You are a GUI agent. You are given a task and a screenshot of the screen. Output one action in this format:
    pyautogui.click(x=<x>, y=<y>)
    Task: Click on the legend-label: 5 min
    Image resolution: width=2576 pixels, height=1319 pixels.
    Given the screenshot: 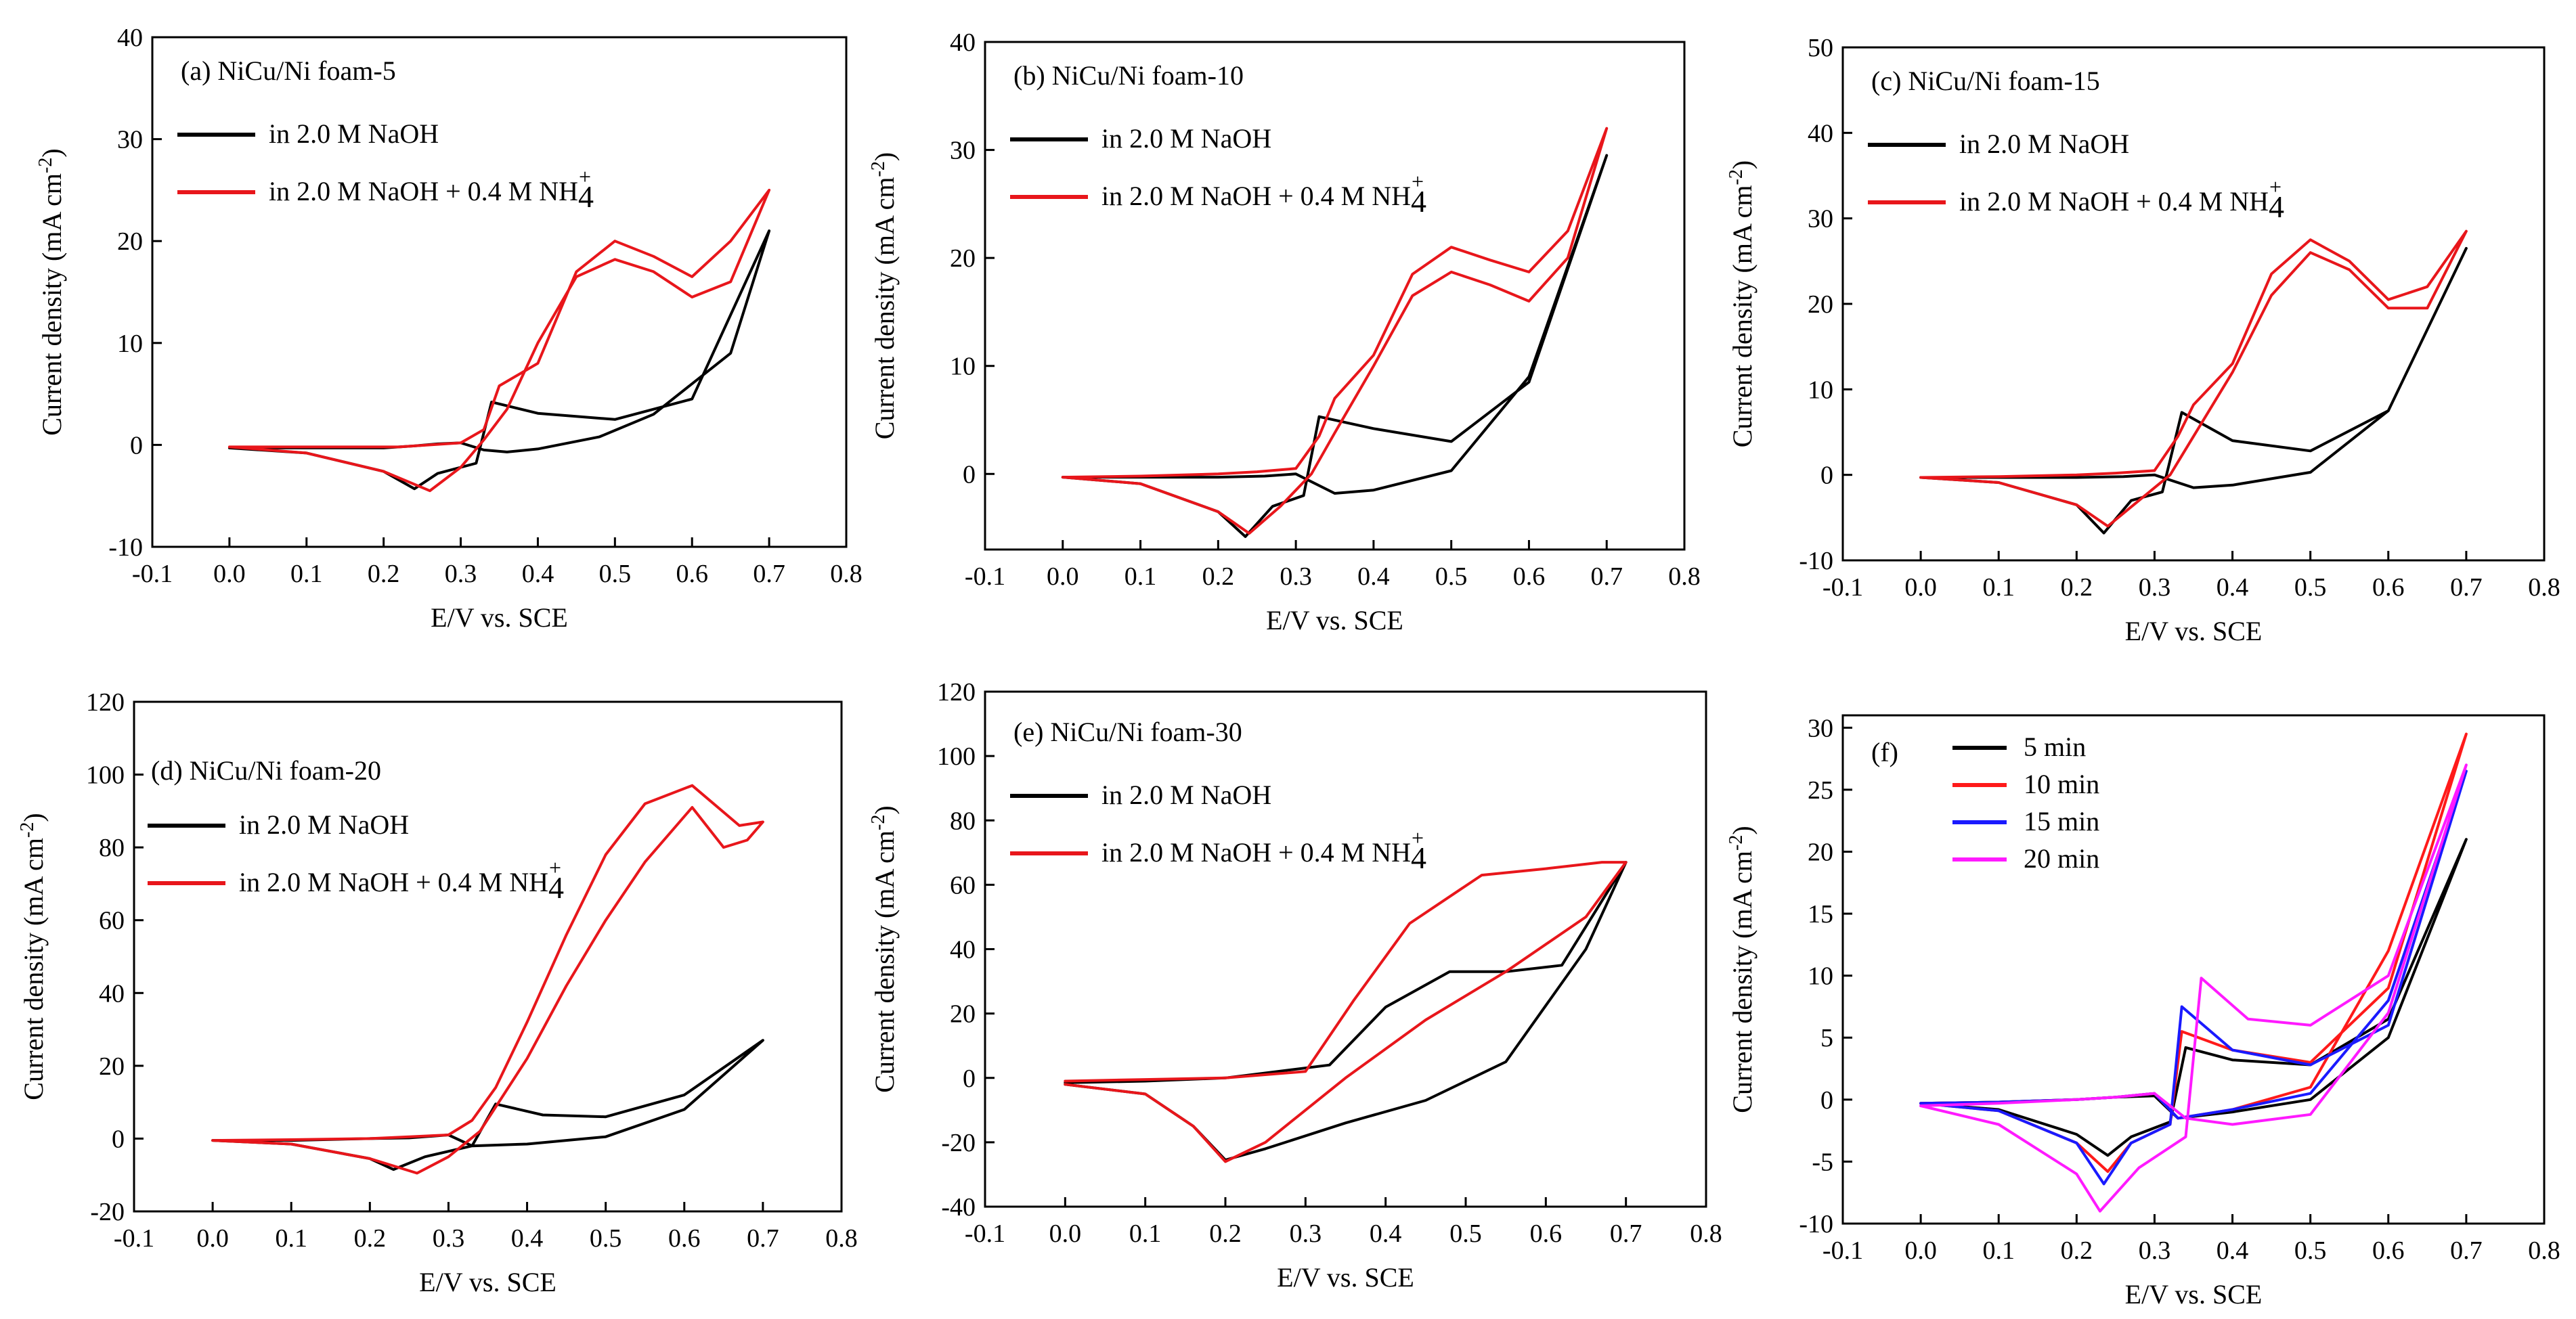 What is the action you would take?
    pyautogui.click(x=2055, y=747)
    